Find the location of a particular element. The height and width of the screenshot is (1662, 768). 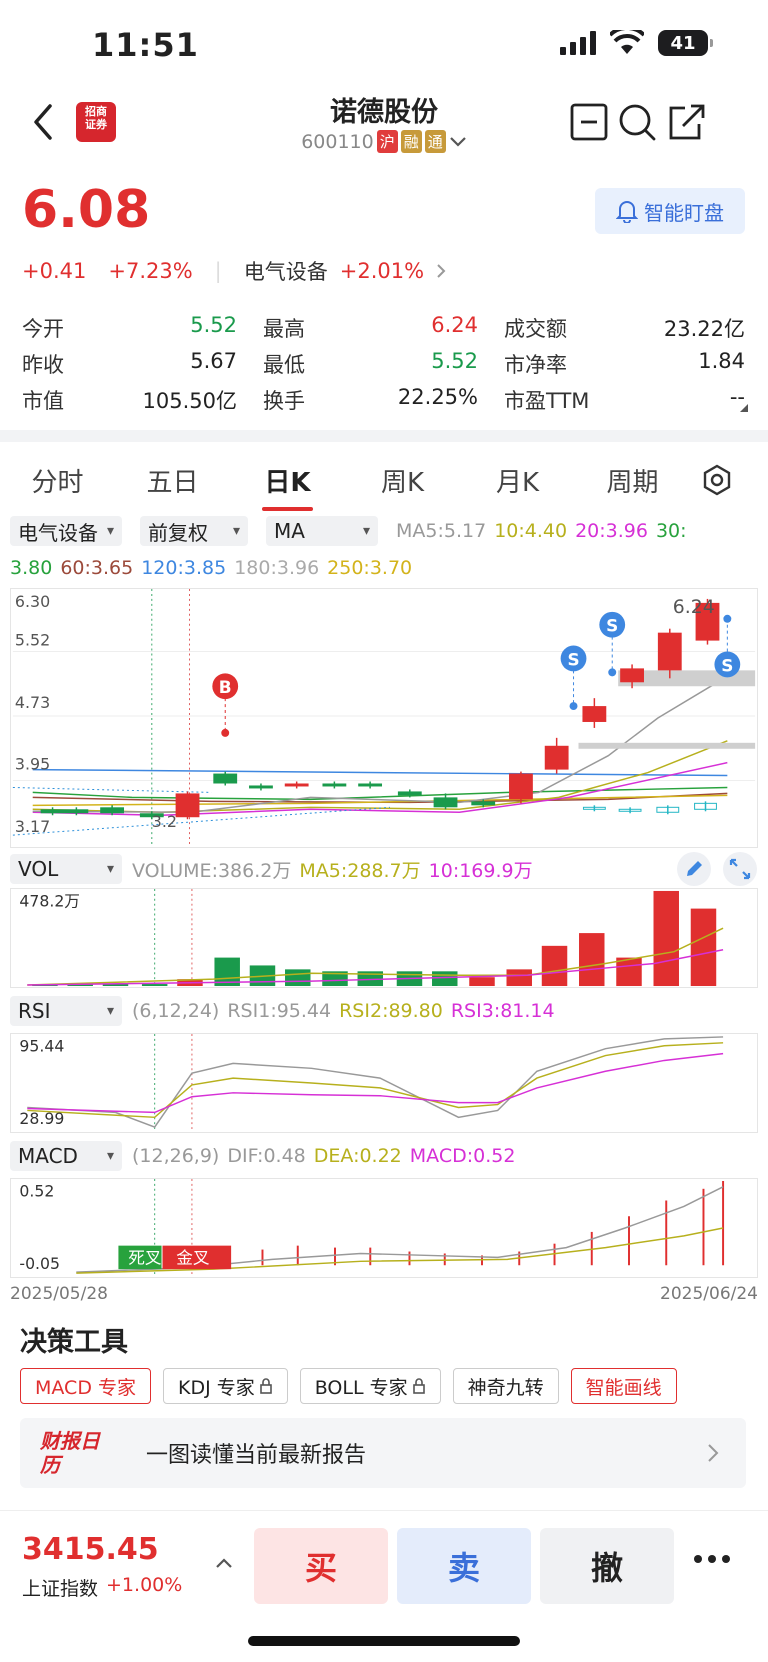

settings-icon is located at coordinates (717, 480).